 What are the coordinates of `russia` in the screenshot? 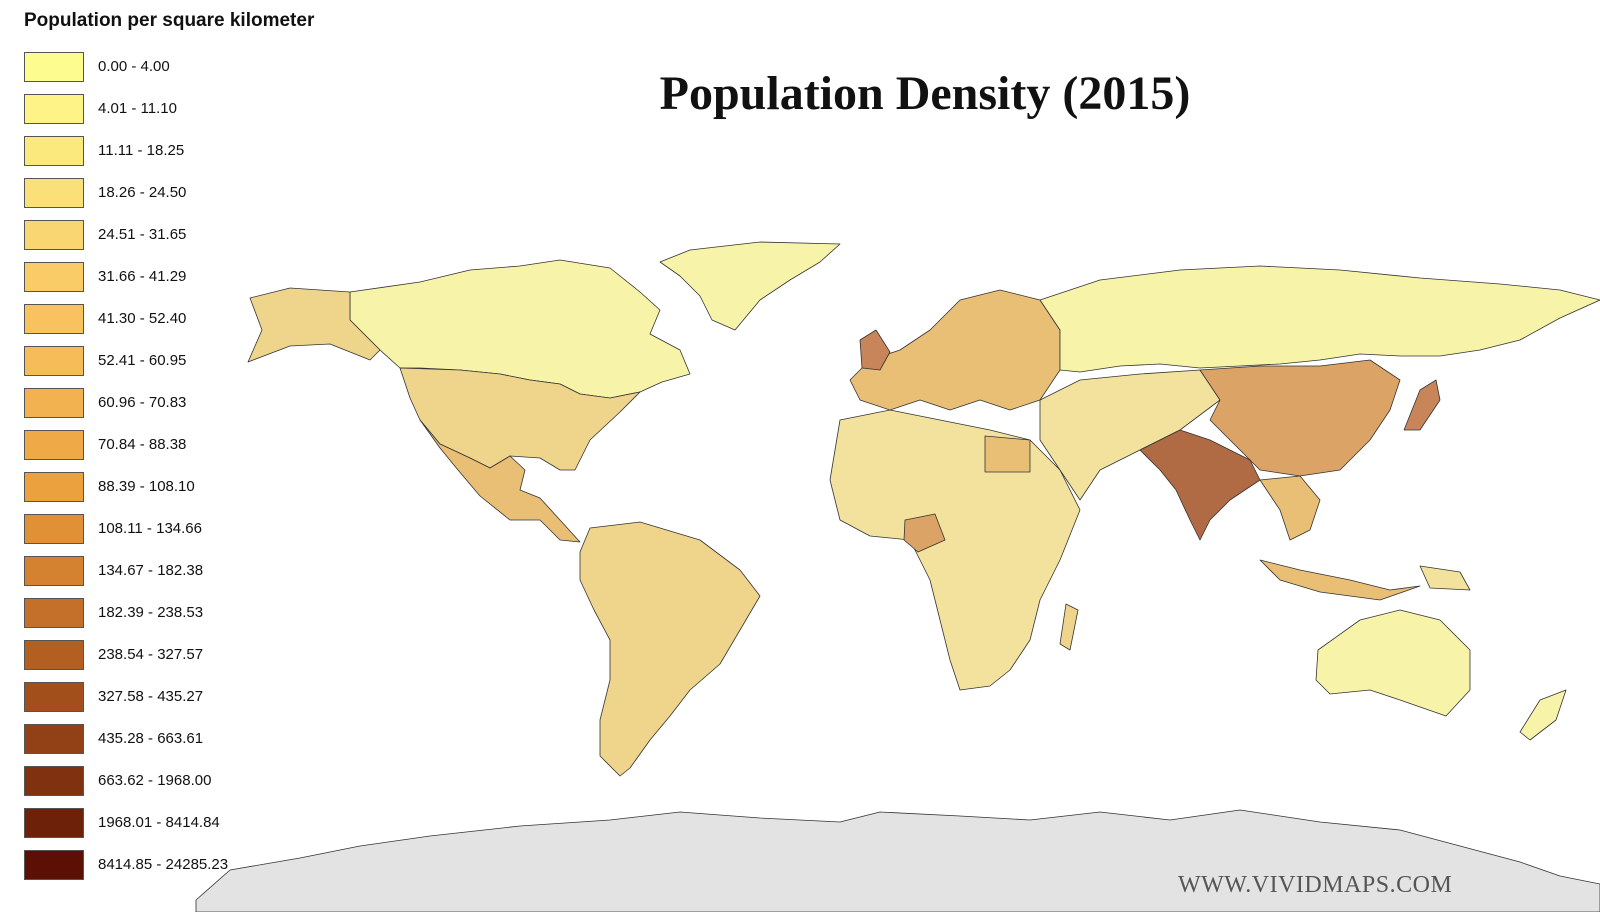 It's located at (1319, 319).